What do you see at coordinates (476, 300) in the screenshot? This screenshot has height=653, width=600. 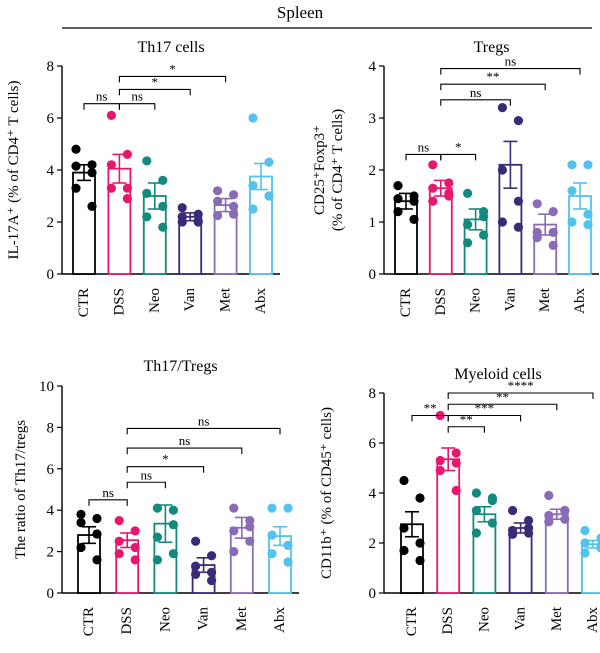 I see `x-tick-label: Neo` at bounding box center [476, 300].